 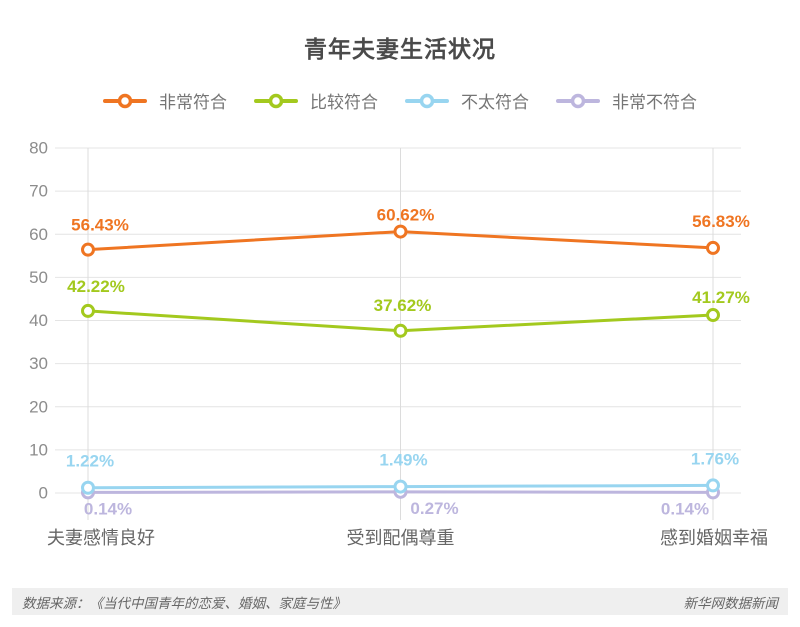 What do you see at coordinates (38, 148) in the screenshot?
I see `y-axis-tick-label: 80` at bounding box center [38, 148].